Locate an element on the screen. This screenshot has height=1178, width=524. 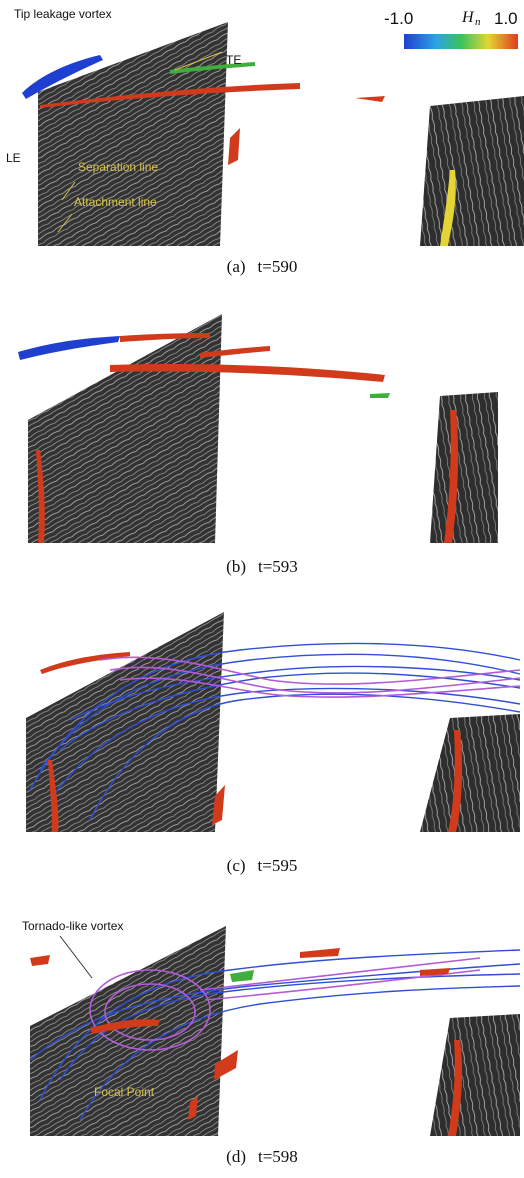
colorbar-subscript: n is located at coordinates (478, 22).